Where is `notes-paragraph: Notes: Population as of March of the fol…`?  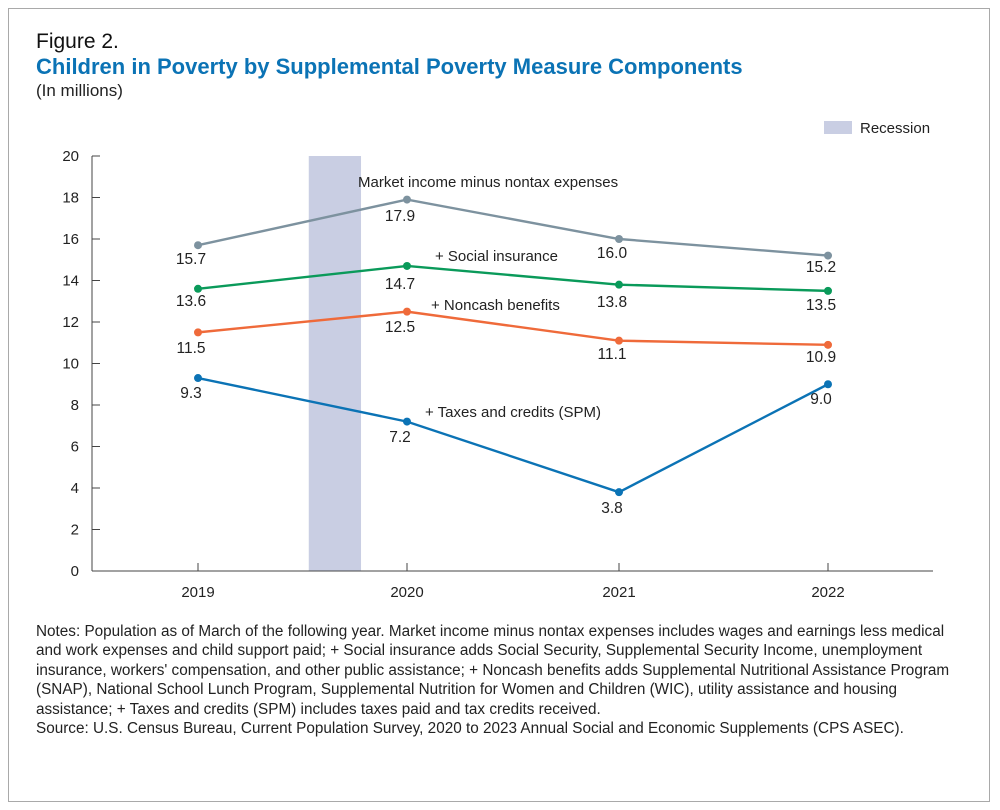
notes-paragraph: Notes: Population as of March of the fol… is located at coordinates (501, 670).